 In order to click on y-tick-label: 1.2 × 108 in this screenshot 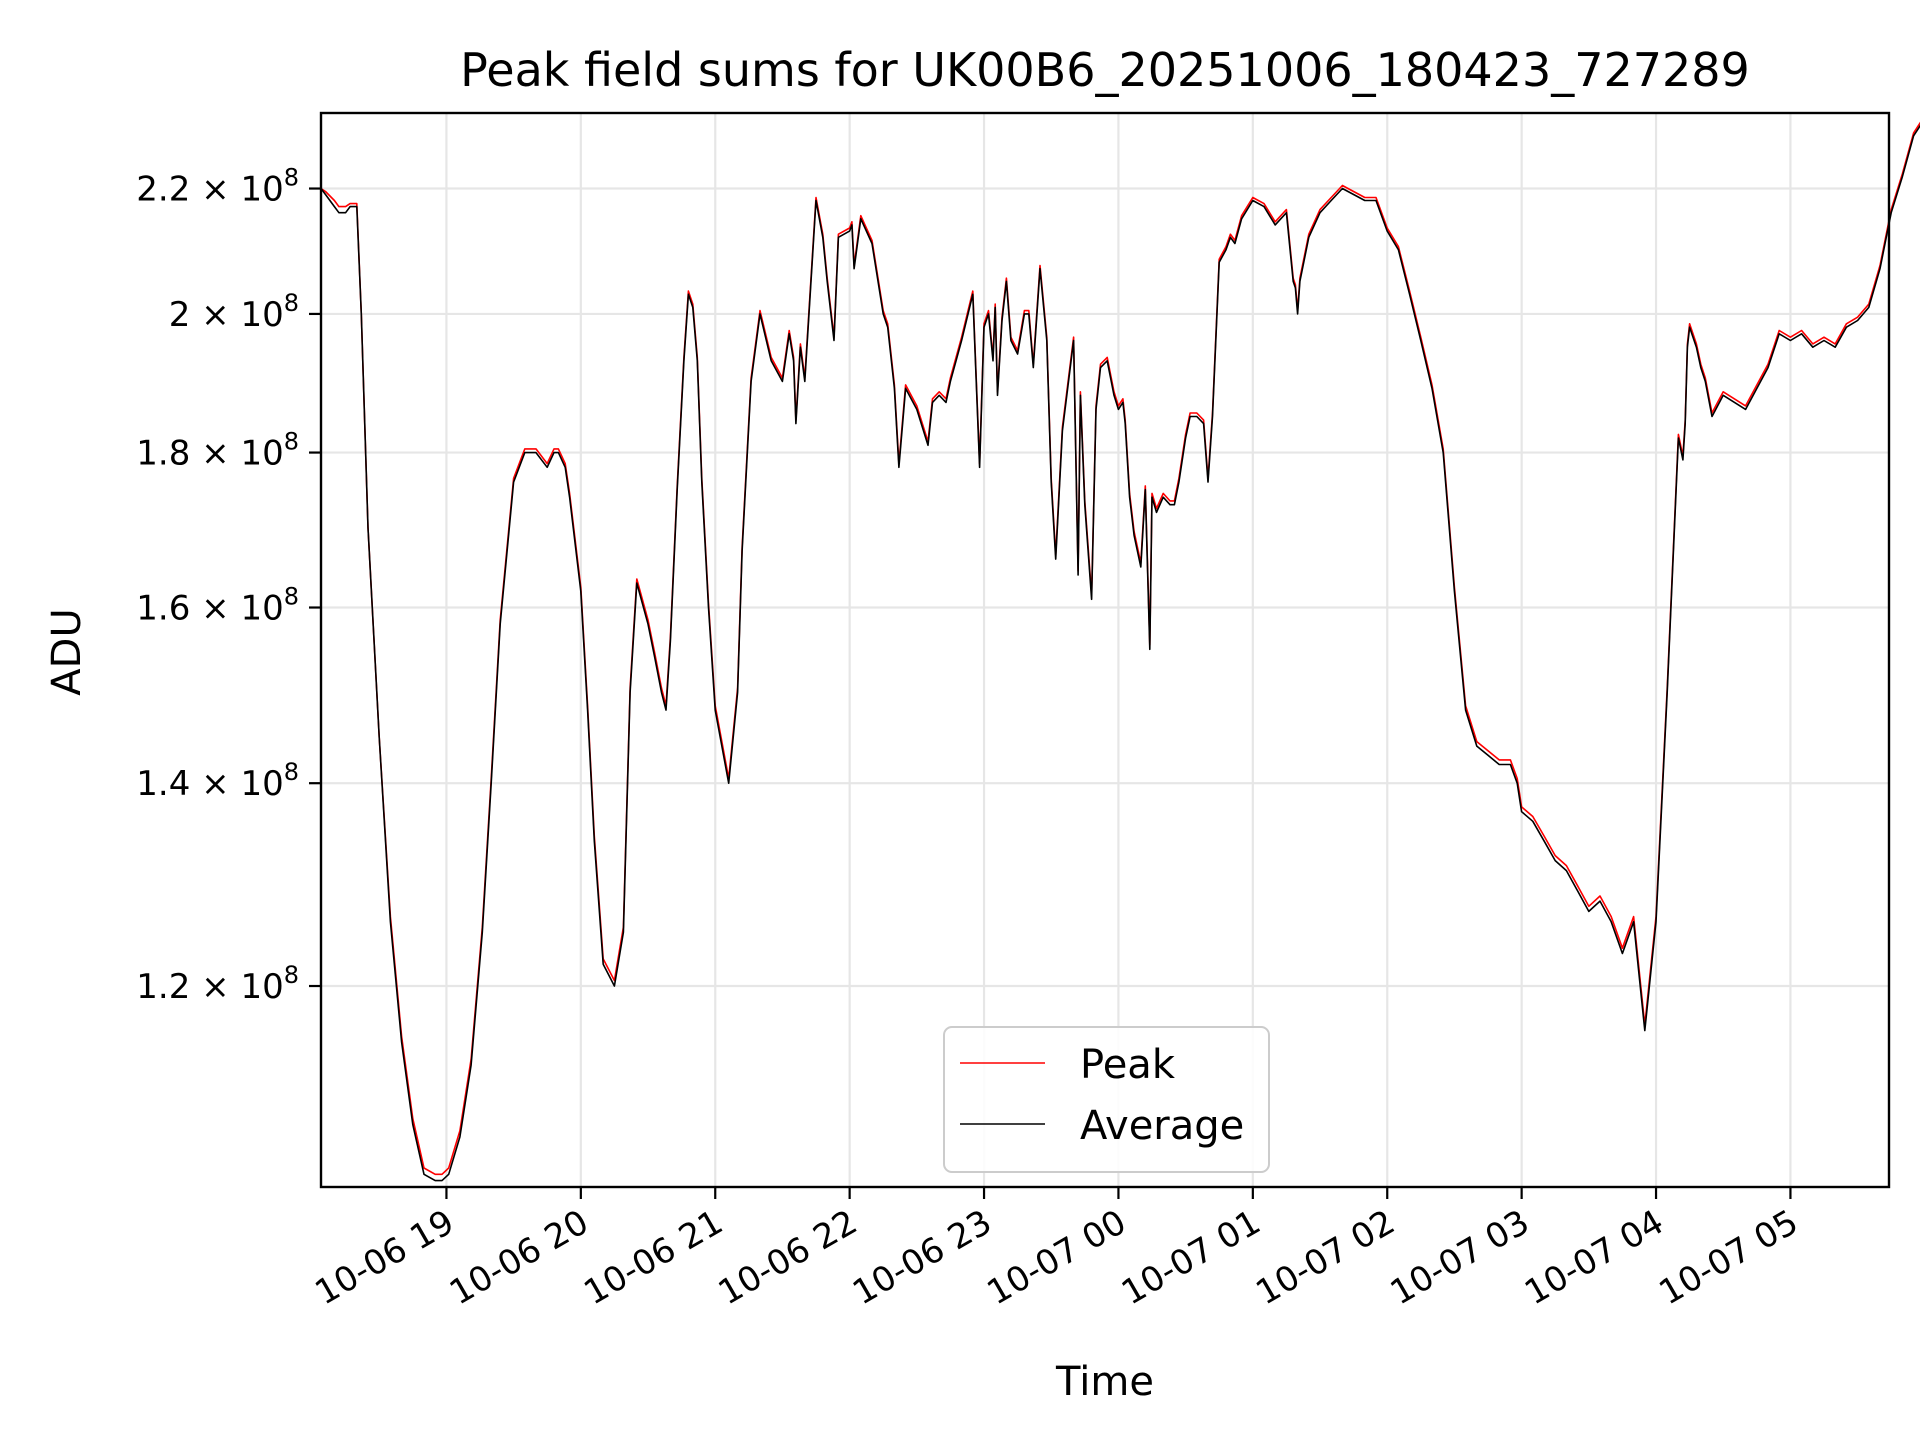, I will do `click(217, 984)`.